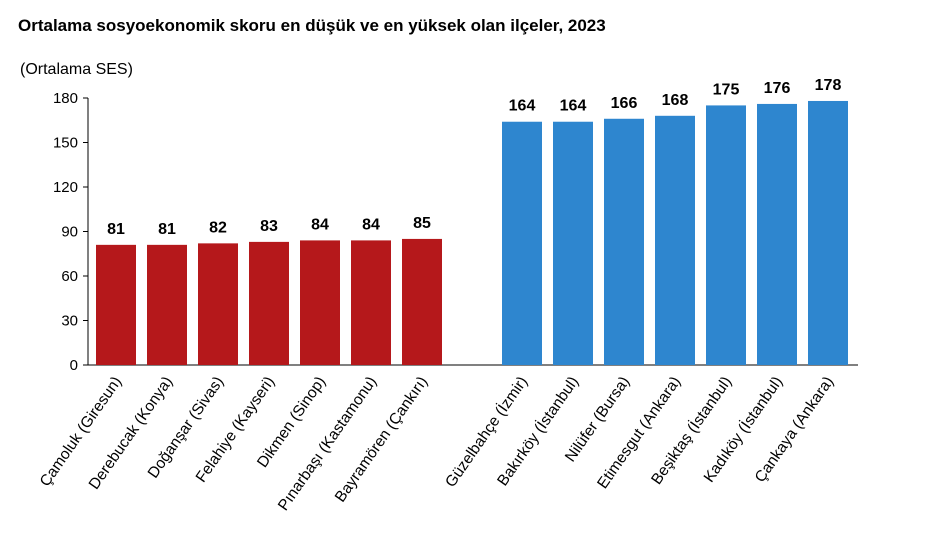 The height and width of the screenshot is (555, 945). What do you see at coordinates (675, 100) in the screenshot?
I see `bar-value-label: 168` at bounding box center [675, 100].